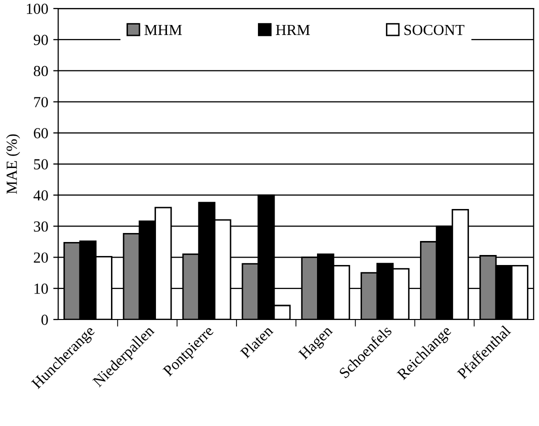 This screenshot has height=426, width=539. I want to click on y-tick-label: 20, so click(41, 257).